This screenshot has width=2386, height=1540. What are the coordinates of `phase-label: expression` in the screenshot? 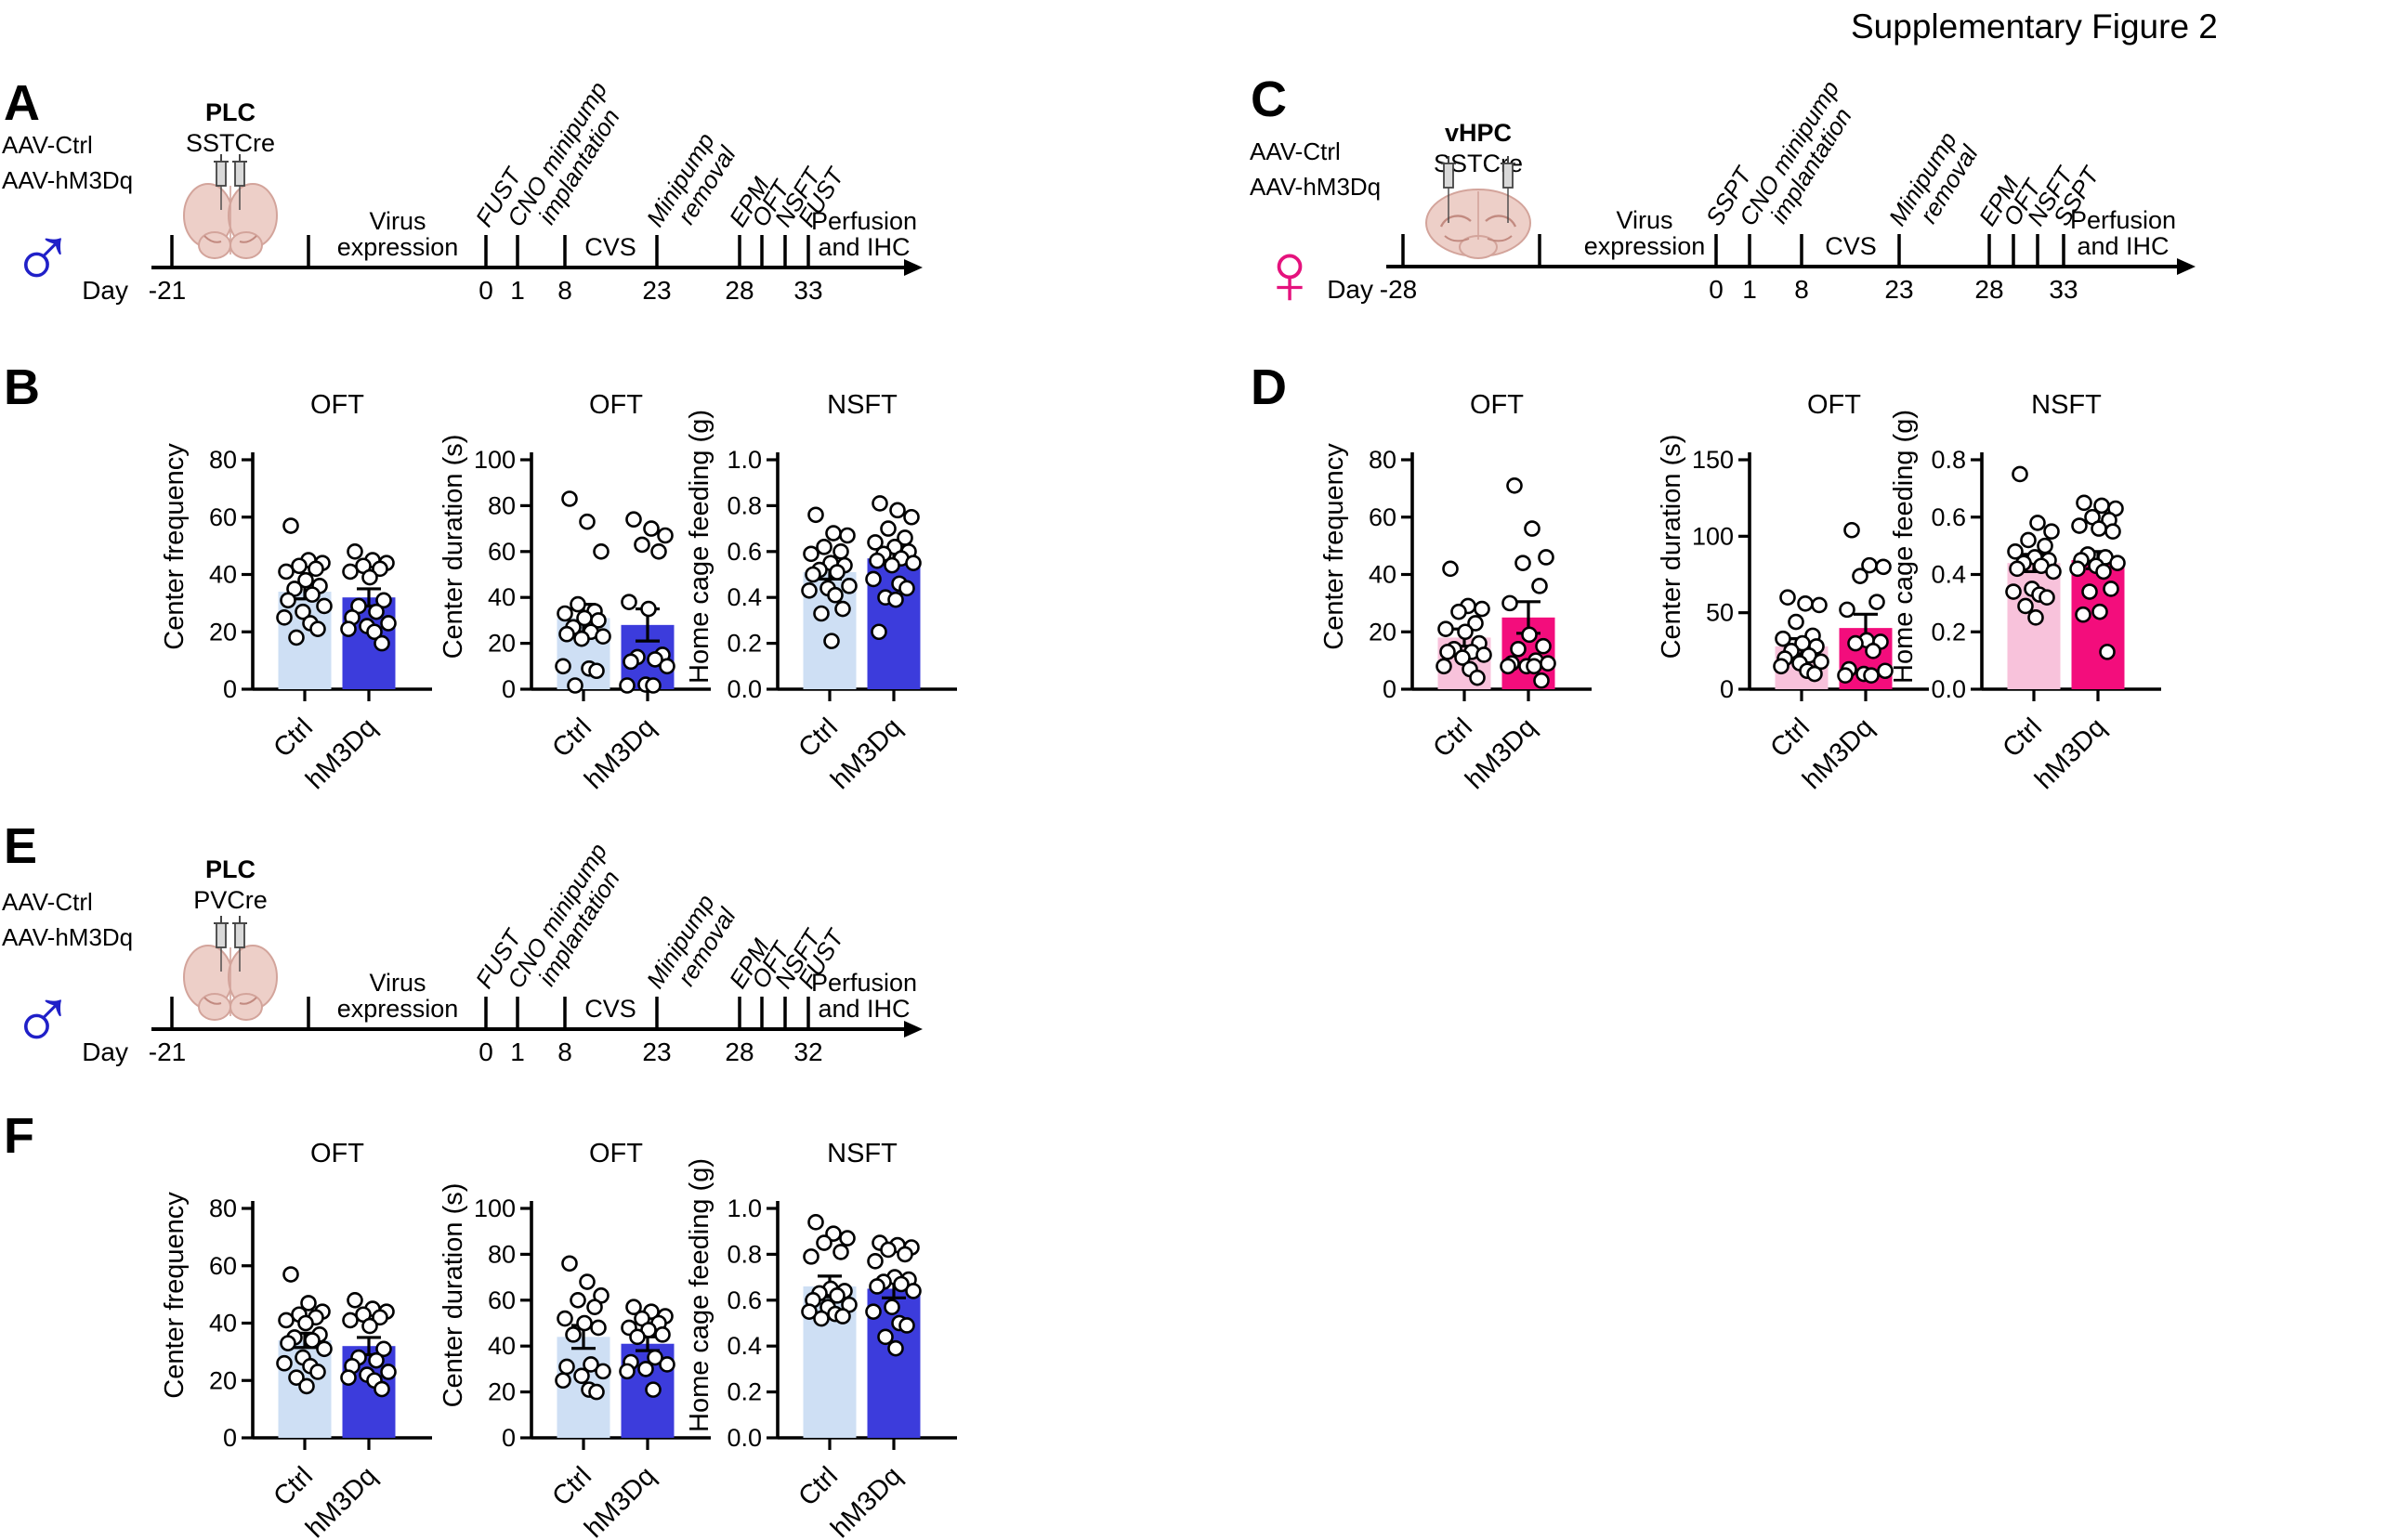 It's located at (398, 1009).